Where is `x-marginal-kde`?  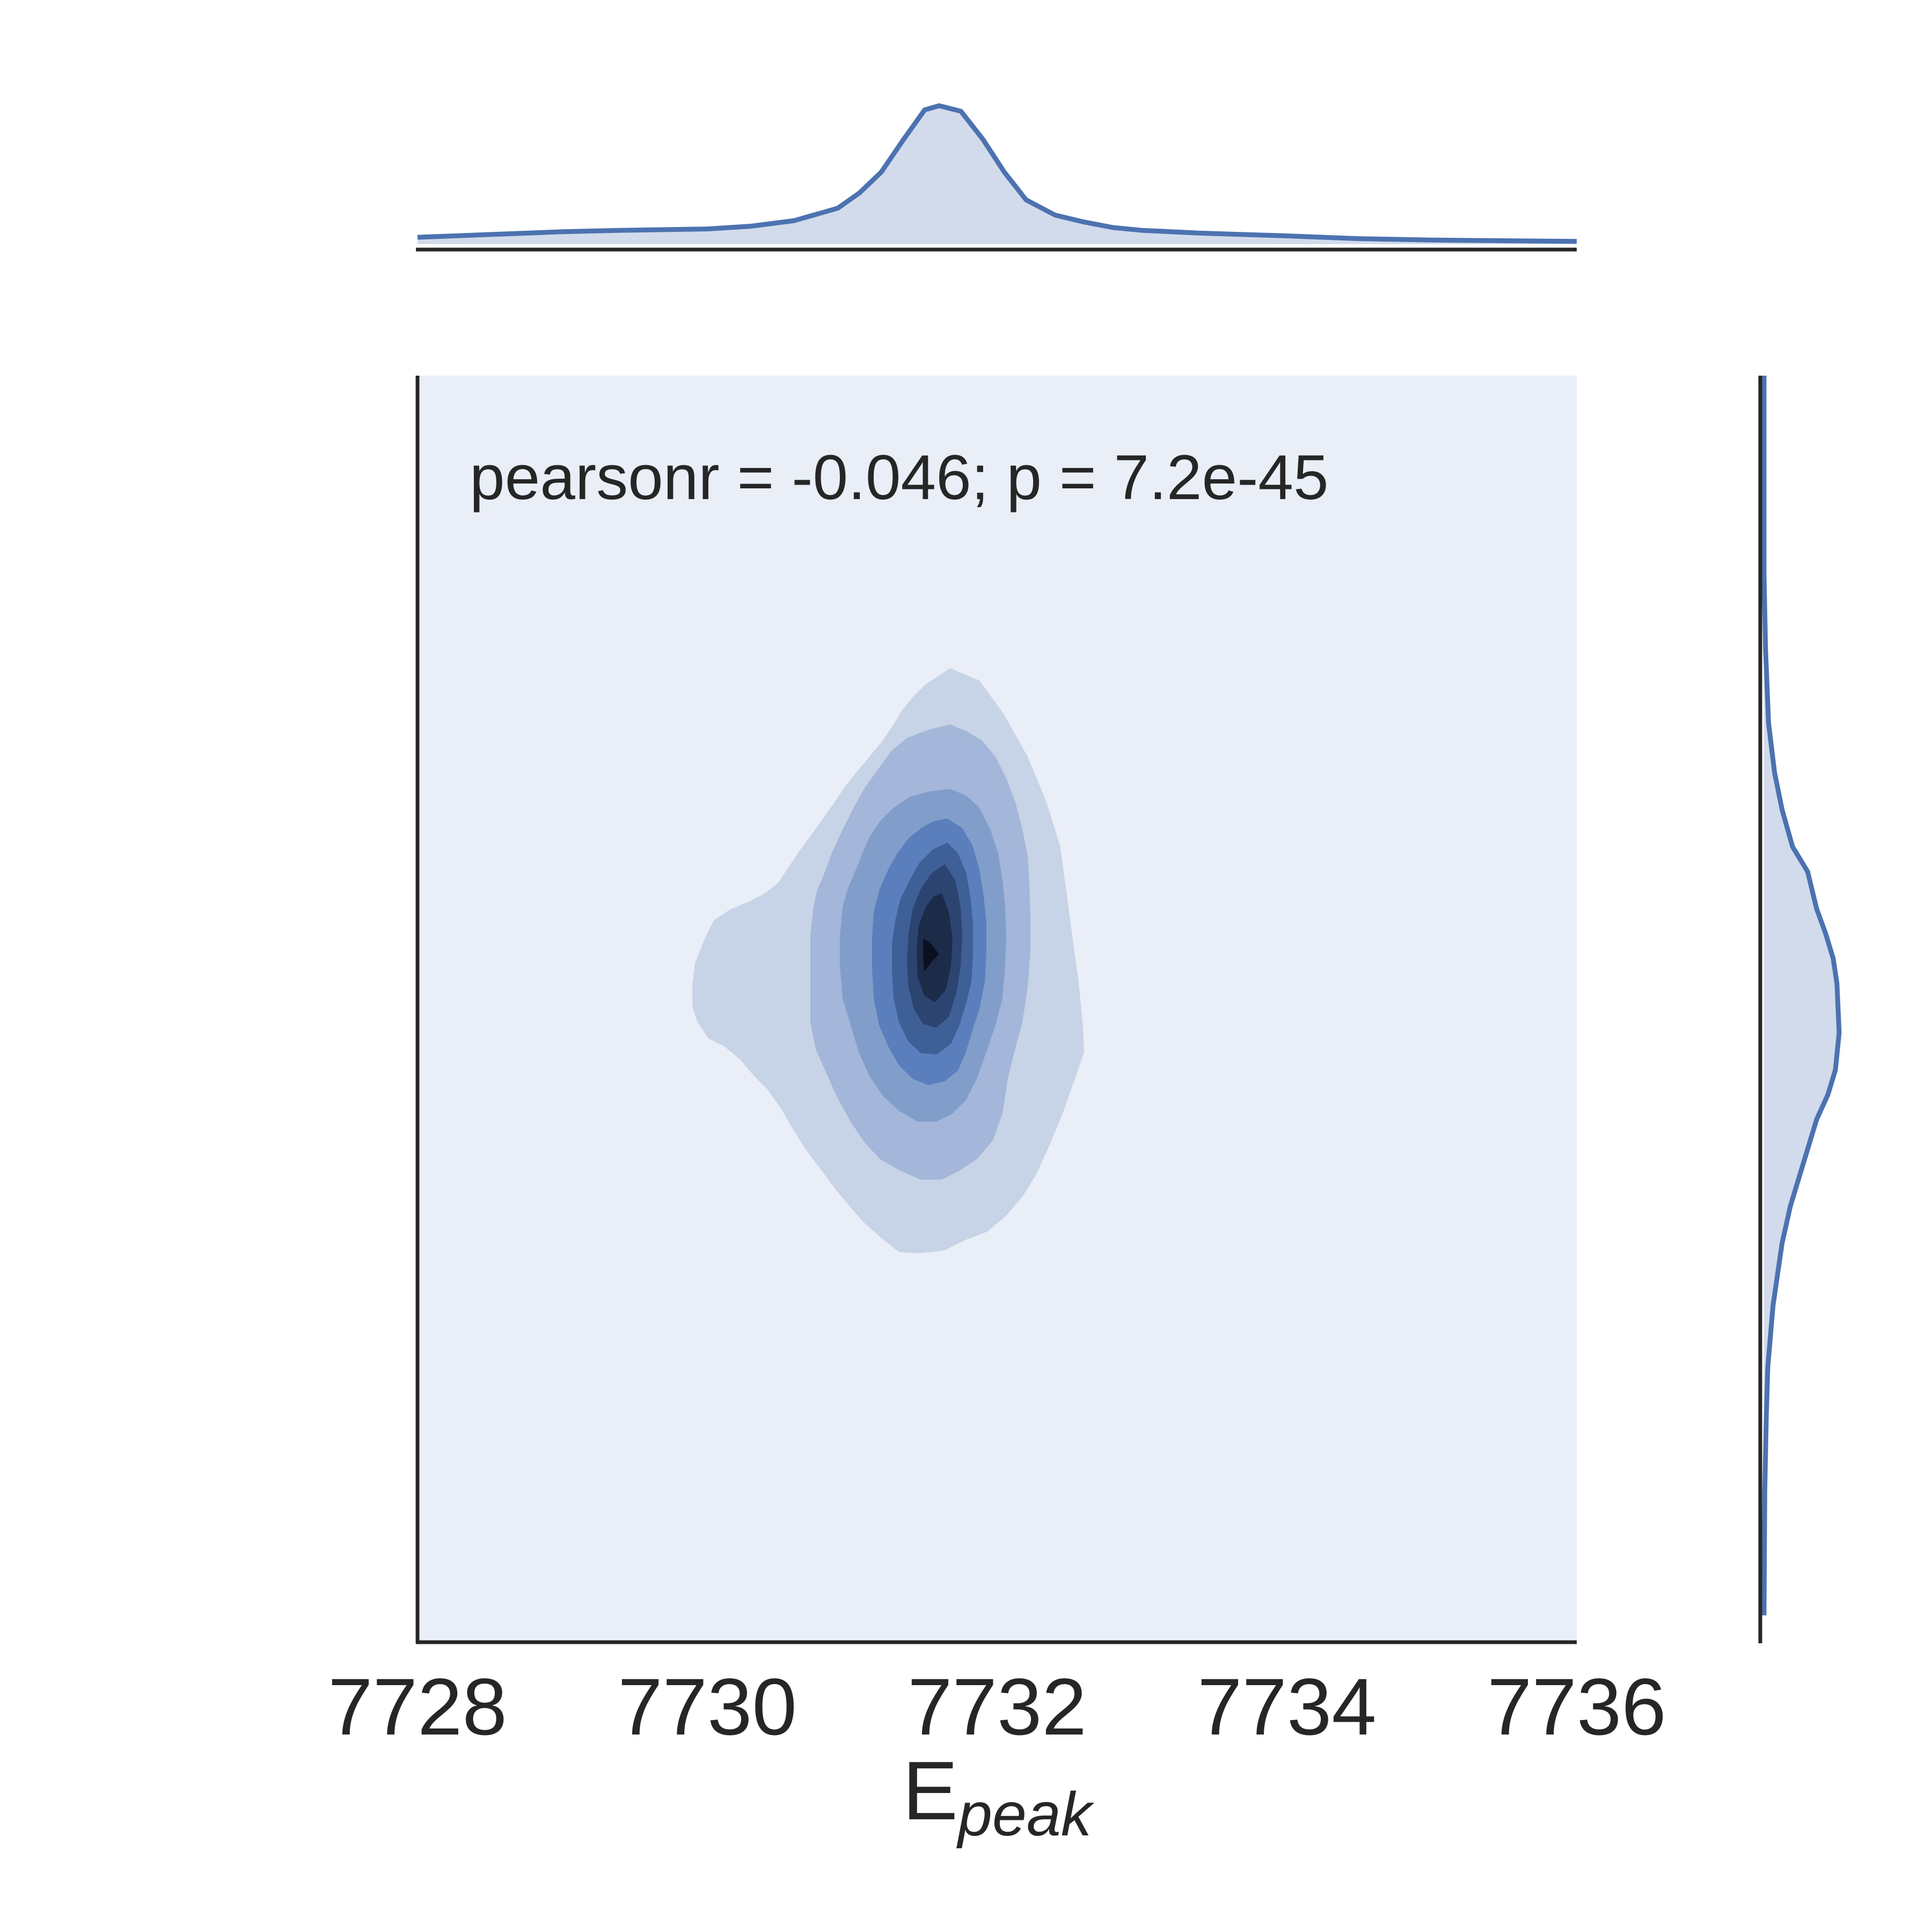
x-marginal-kde is located at coordinates (996, 177).